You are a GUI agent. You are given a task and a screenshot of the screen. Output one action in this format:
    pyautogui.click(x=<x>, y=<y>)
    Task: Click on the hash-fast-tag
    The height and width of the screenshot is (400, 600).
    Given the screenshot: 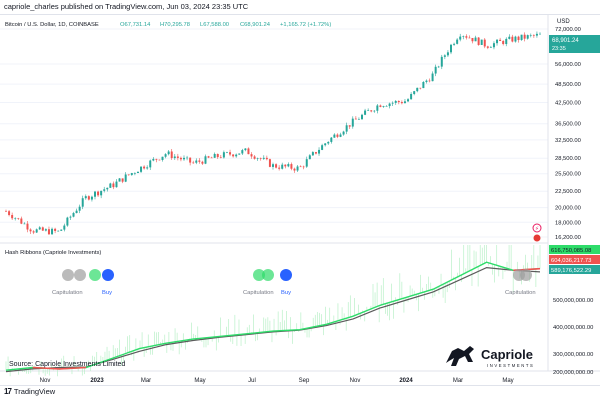 What is the action you would take?
    pyautogui.click(x=574, y=249)
    